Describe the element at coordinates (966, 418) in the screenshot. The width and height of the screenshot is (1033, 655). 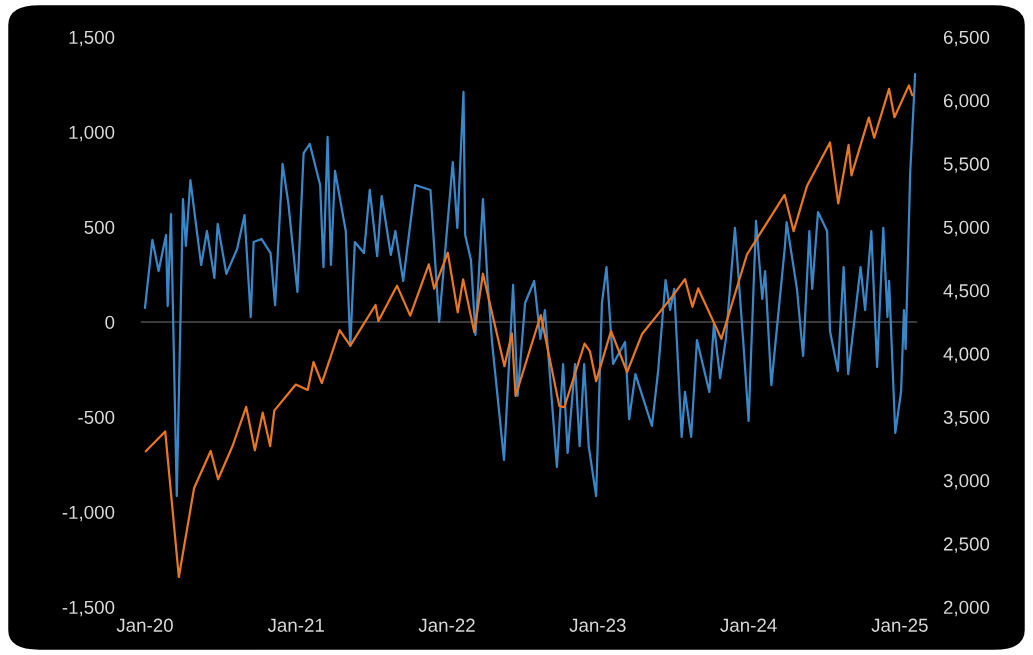
I see `y2-tick-label: 3,500` at that location.